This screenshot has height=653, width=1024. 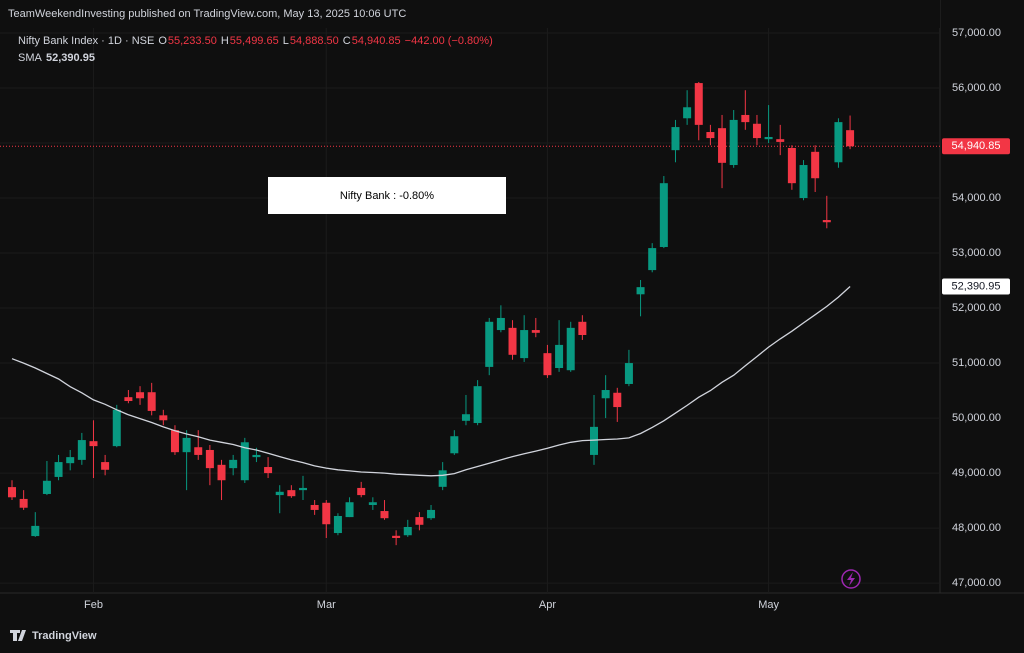 I want to click on y-tick-label: 53,000.00, so click(x=976, y=253).